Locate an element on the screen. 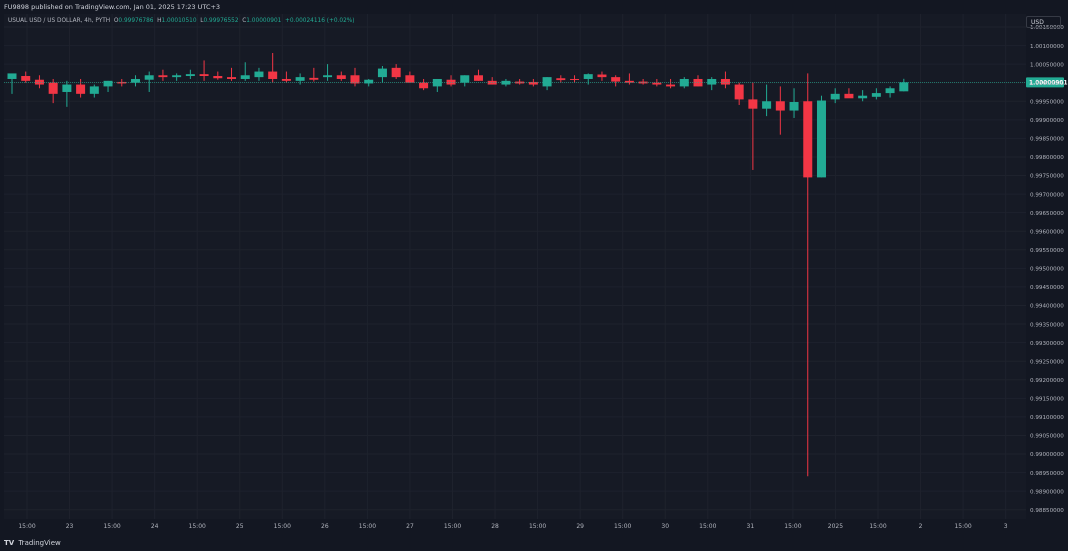 This screenshot has height=551, width=1068. y-tick-label: 1.00000000 is located at coordinates (1047, 84).